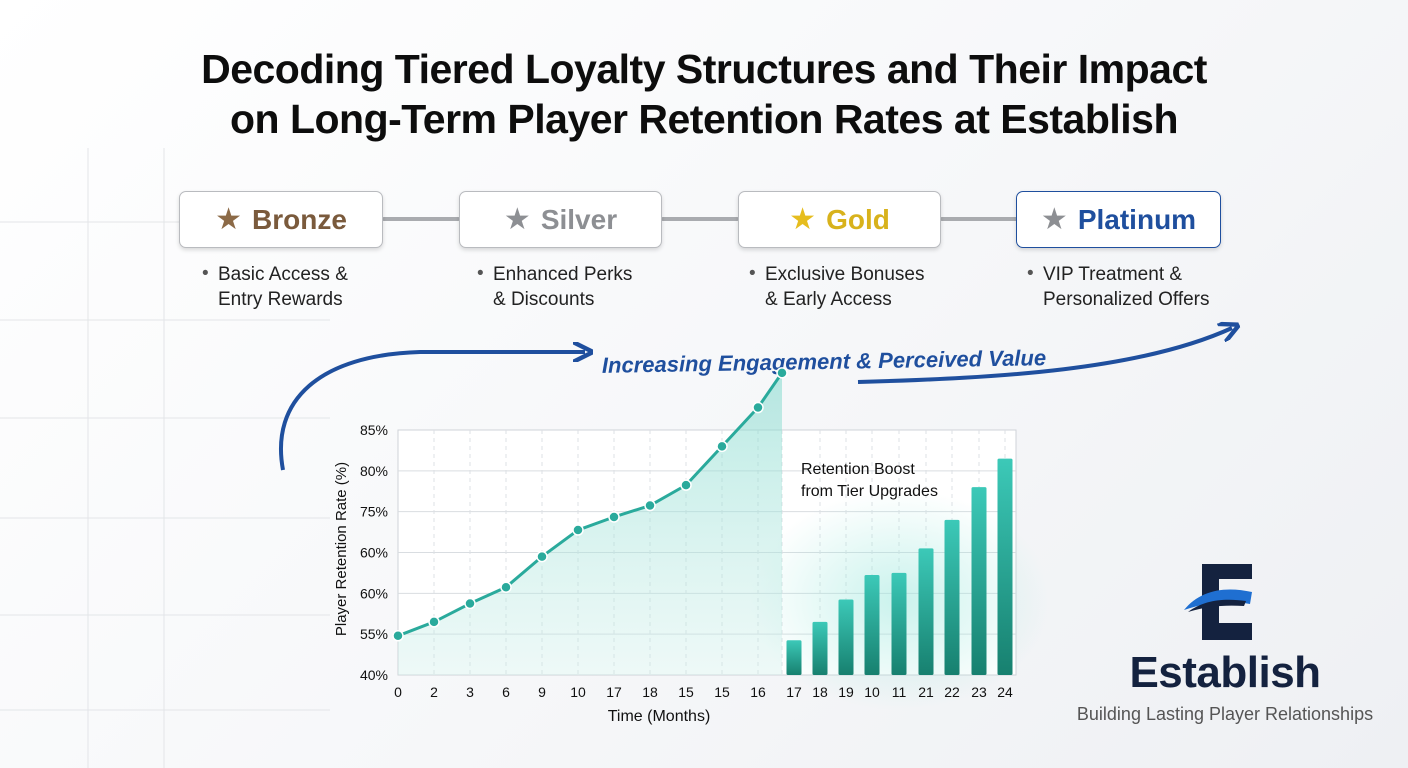 This screenshot has width=1408, height=768. What do you see at coordinates (659, 716) in the screenshot?
I see `x-axis-label: Time (Months)` at bounding box center [659, 716].